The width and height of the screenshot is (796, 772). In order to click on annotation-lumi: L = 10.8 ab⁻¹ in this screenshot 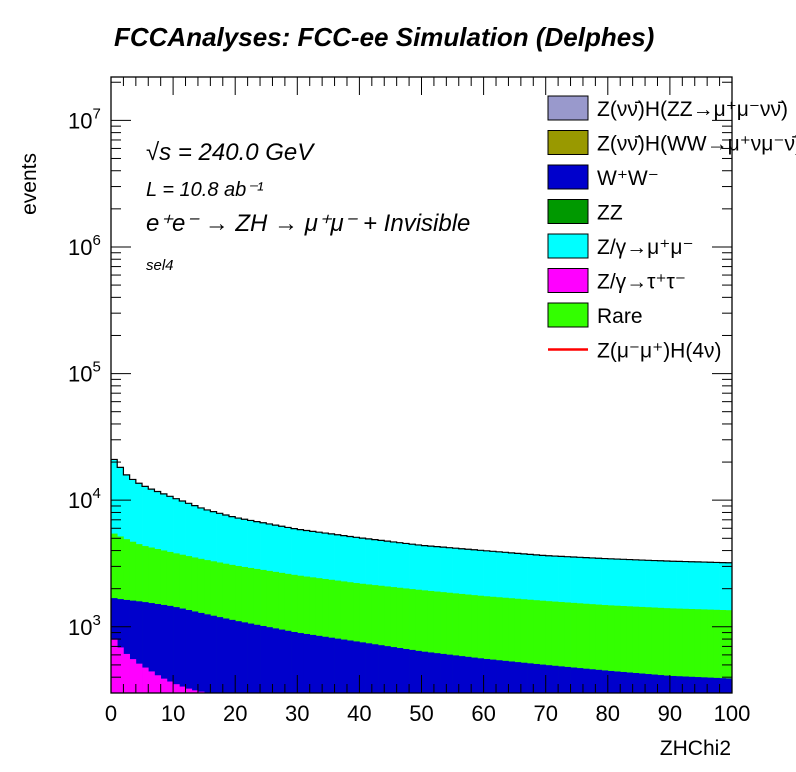, I will do `click(205, 190)`.